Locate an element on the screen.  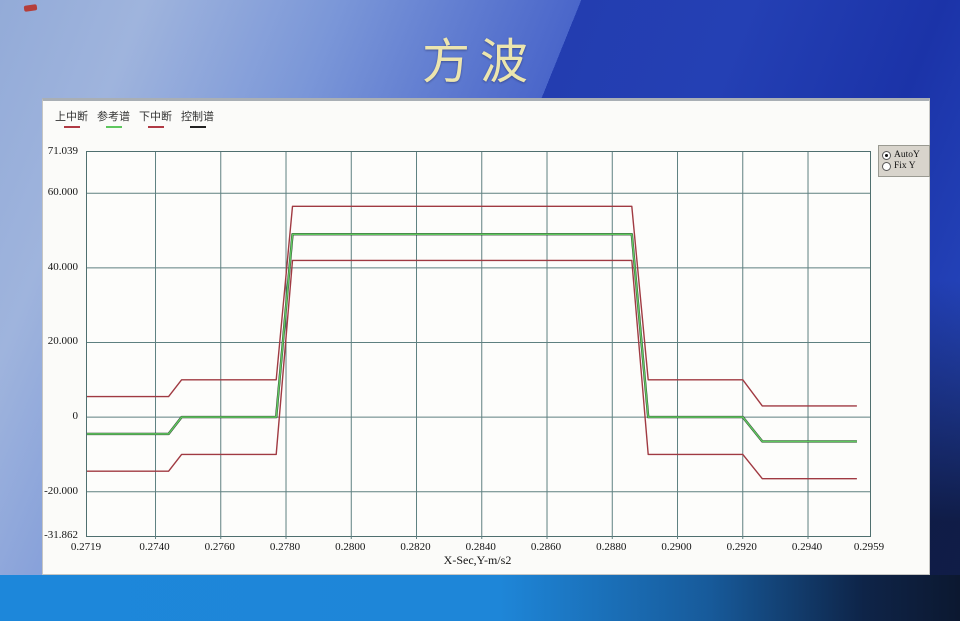
x-tick-label: 0.2820 is located at coordinates (415, 547).